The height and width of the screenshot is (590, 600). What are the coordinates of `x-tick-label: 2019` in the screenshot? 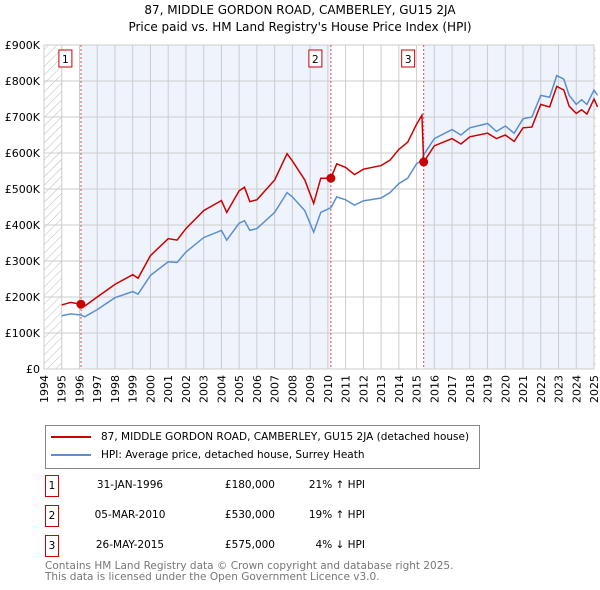 It's located at (488, 389).